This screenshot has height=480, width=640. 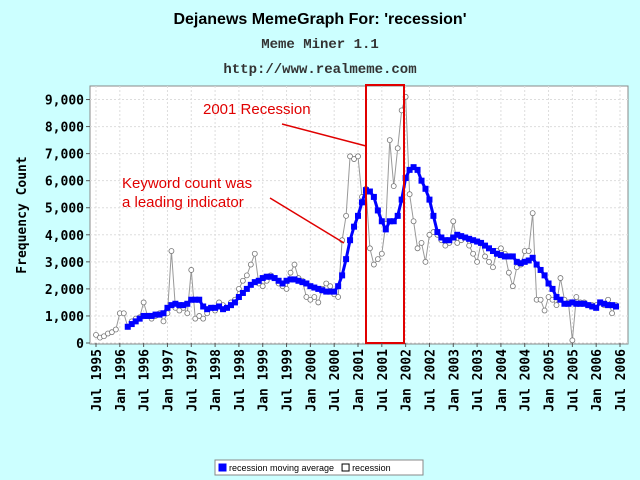 What do you see at coordinates (502, 380) in the screenshot?
I see `x-tick-label: Jan 2004` at bounding box center [502, 380].